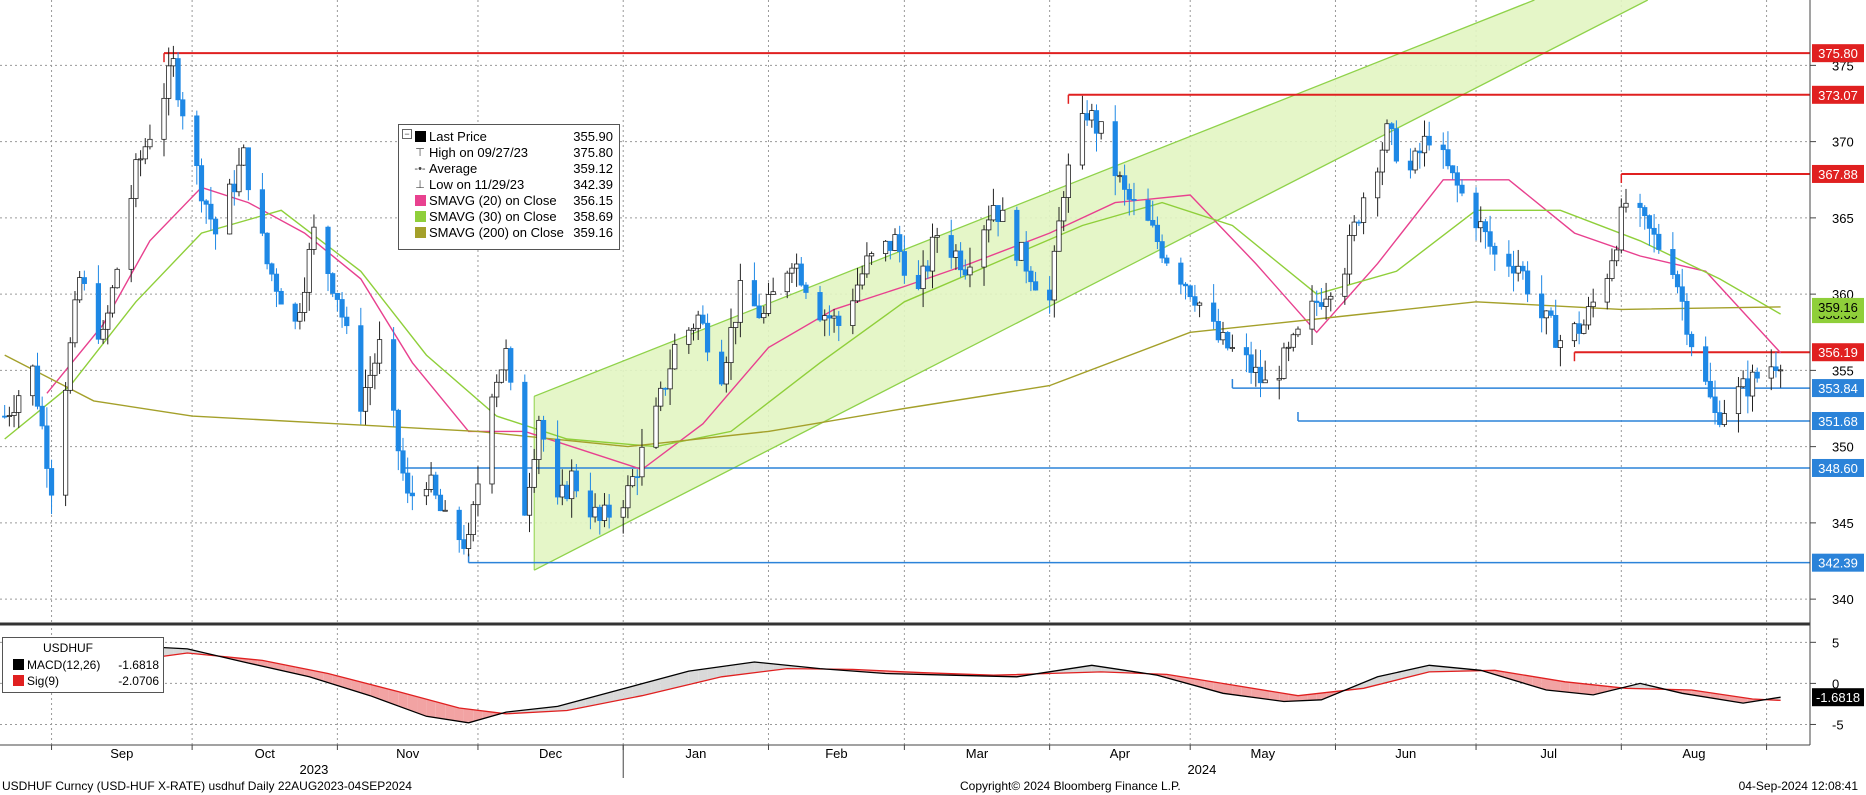 The width and height of the screenshot is (1866, 795). What do you see at coordinates (407, 134) in the screenshot?
I see `legend-collapse-icon: −` at bounding box center [407, 134].